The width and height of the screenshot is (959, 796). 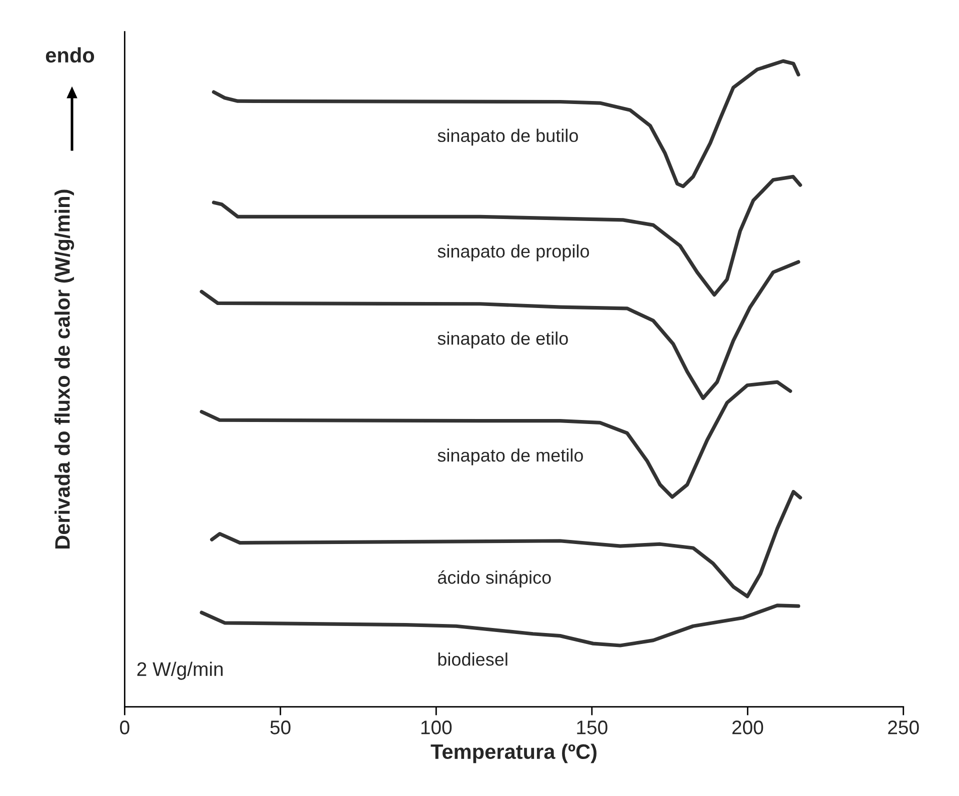 I want to click on series-label: sinapato de etilo, so click(x=503, y=340).